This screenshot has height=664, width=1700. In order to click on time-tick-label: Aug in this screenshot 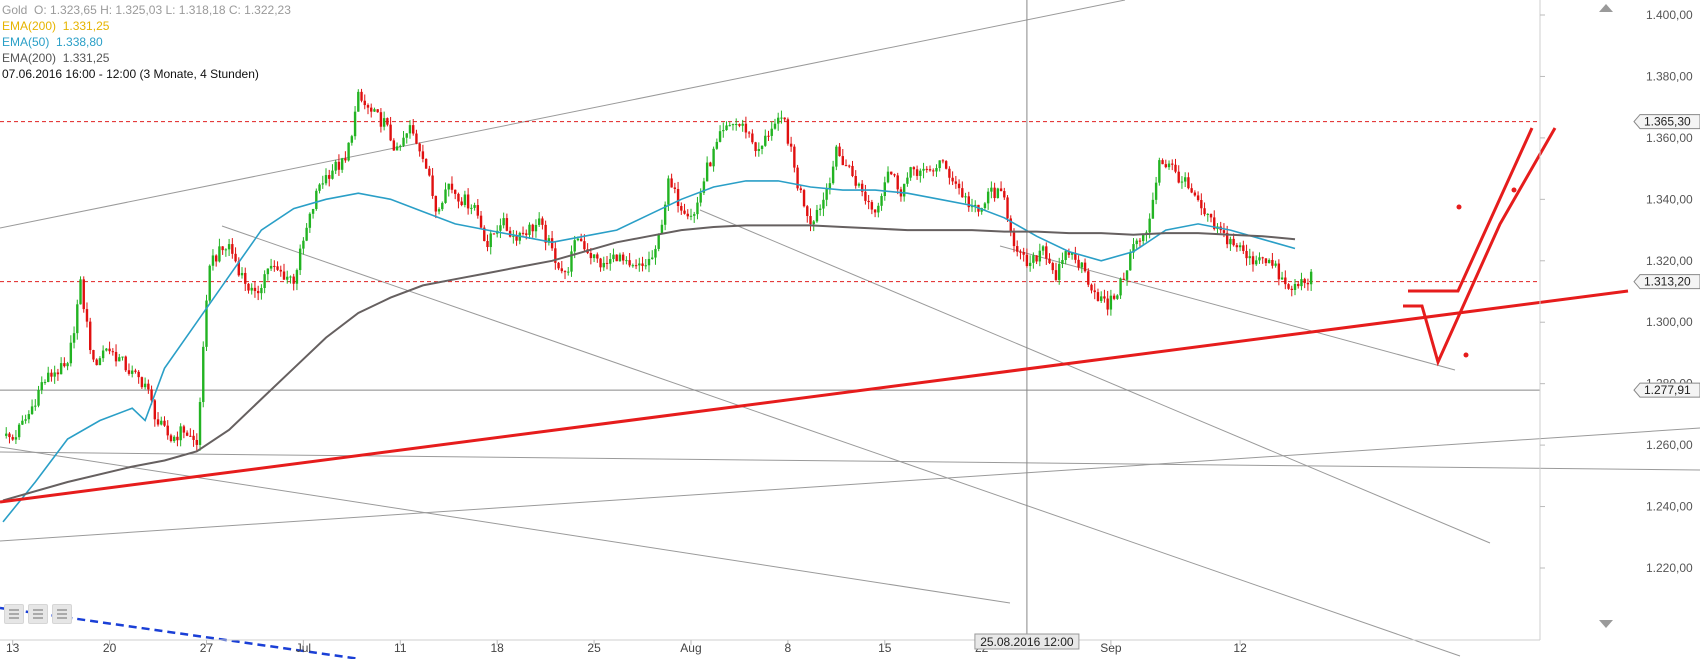, I will do `click(690, 648)`.